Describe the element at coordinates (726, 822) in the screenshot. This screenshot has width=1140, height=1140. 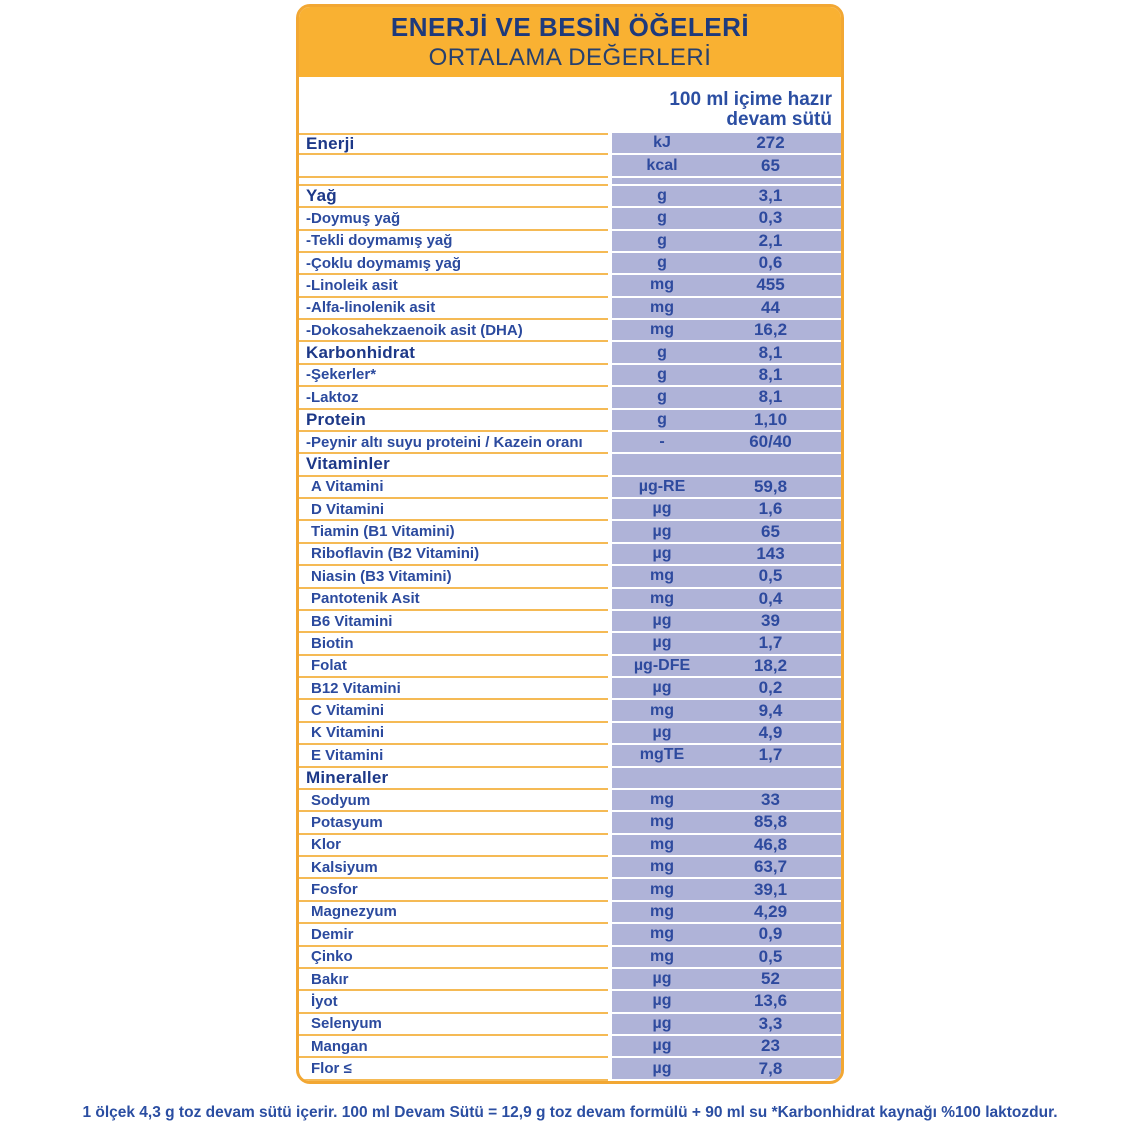
I see `row-values: mg 85,8` at that location.